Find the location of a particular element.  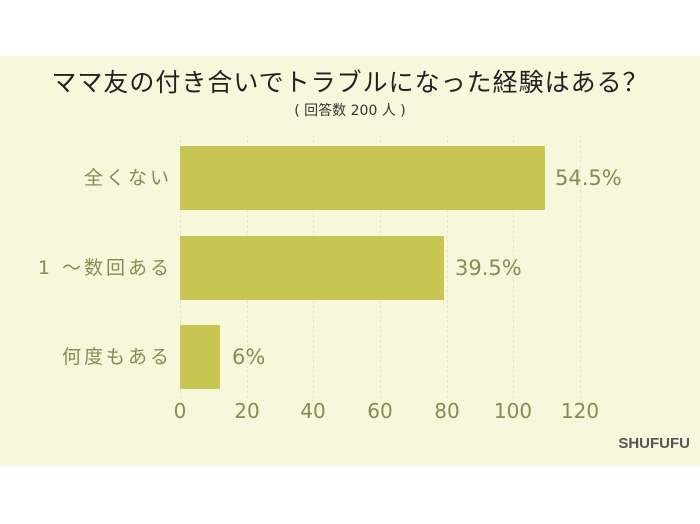

x-tick-label: 100 is located at coordinates (513, 411).